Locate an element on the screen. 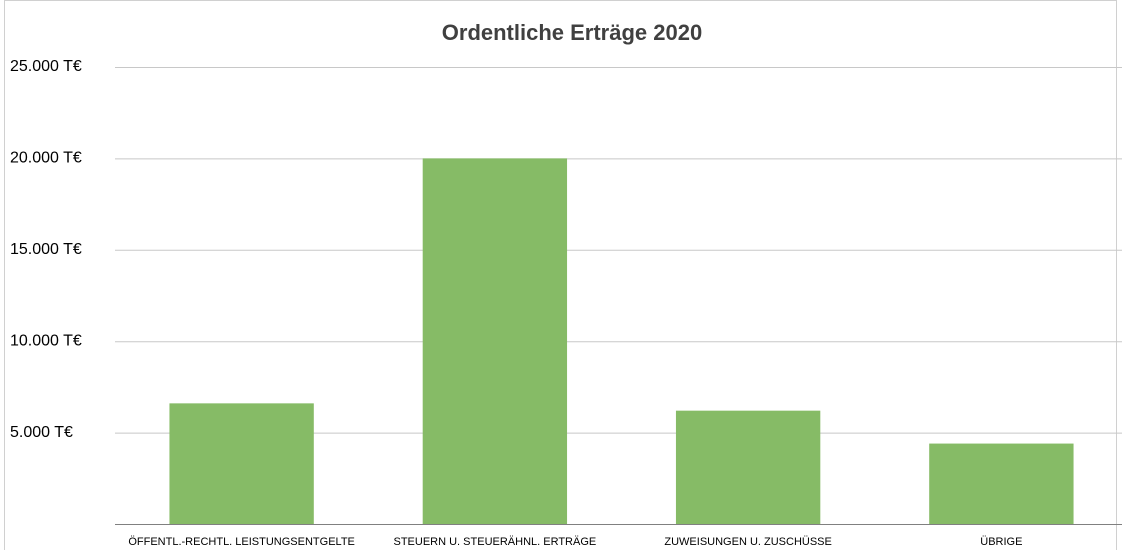 The image size is (1122, 550). x-tick-label: ÜBRIGE is located at coordinates (1001, 542).